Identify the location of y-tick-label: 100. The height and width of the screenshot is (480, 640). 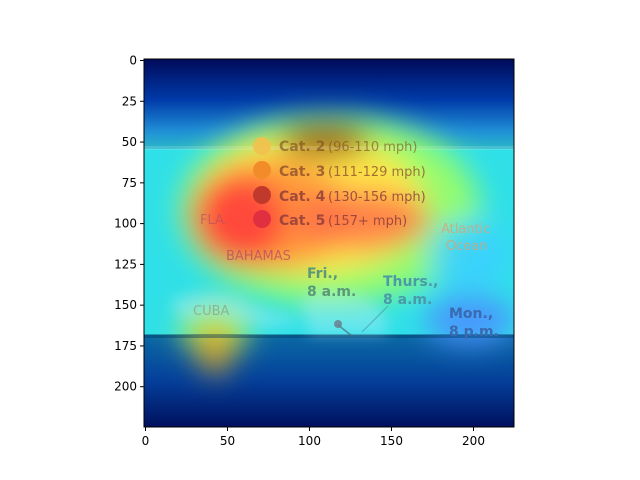
(125, 224).